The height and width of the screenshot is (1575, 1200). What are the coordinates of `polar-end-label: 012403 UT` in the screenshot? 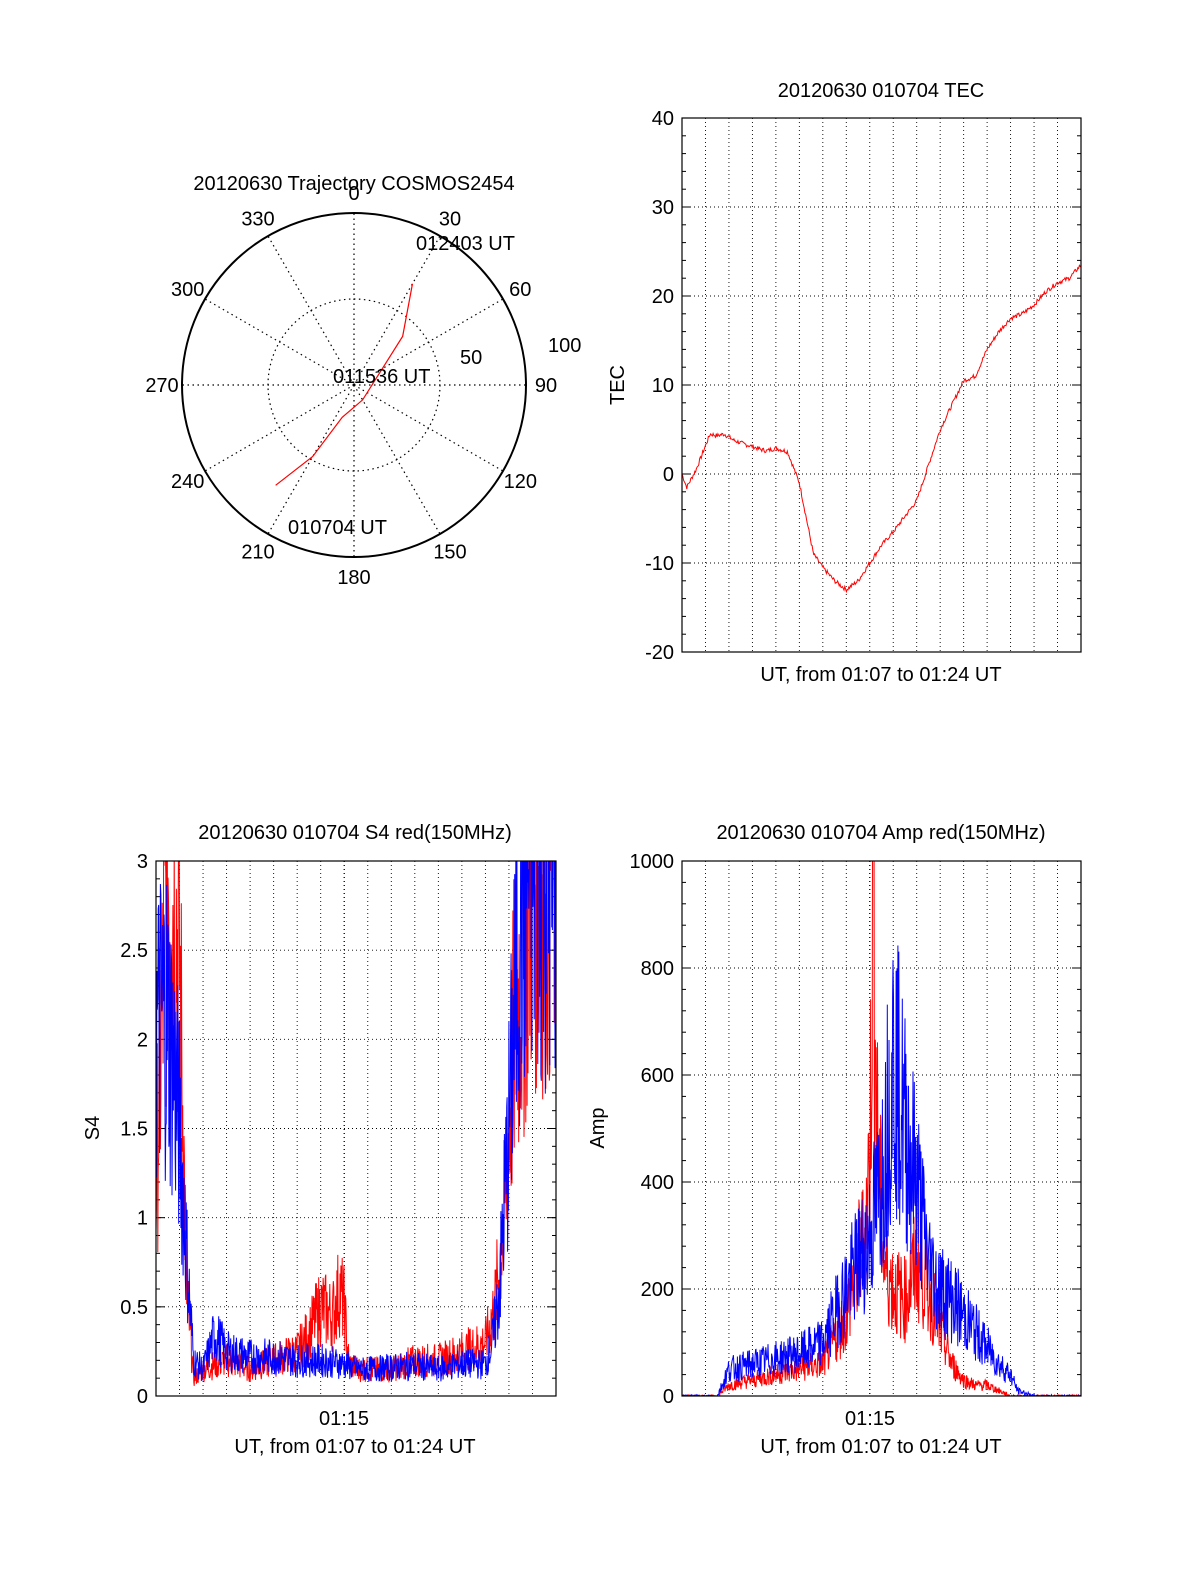 It's located at (465, 244).